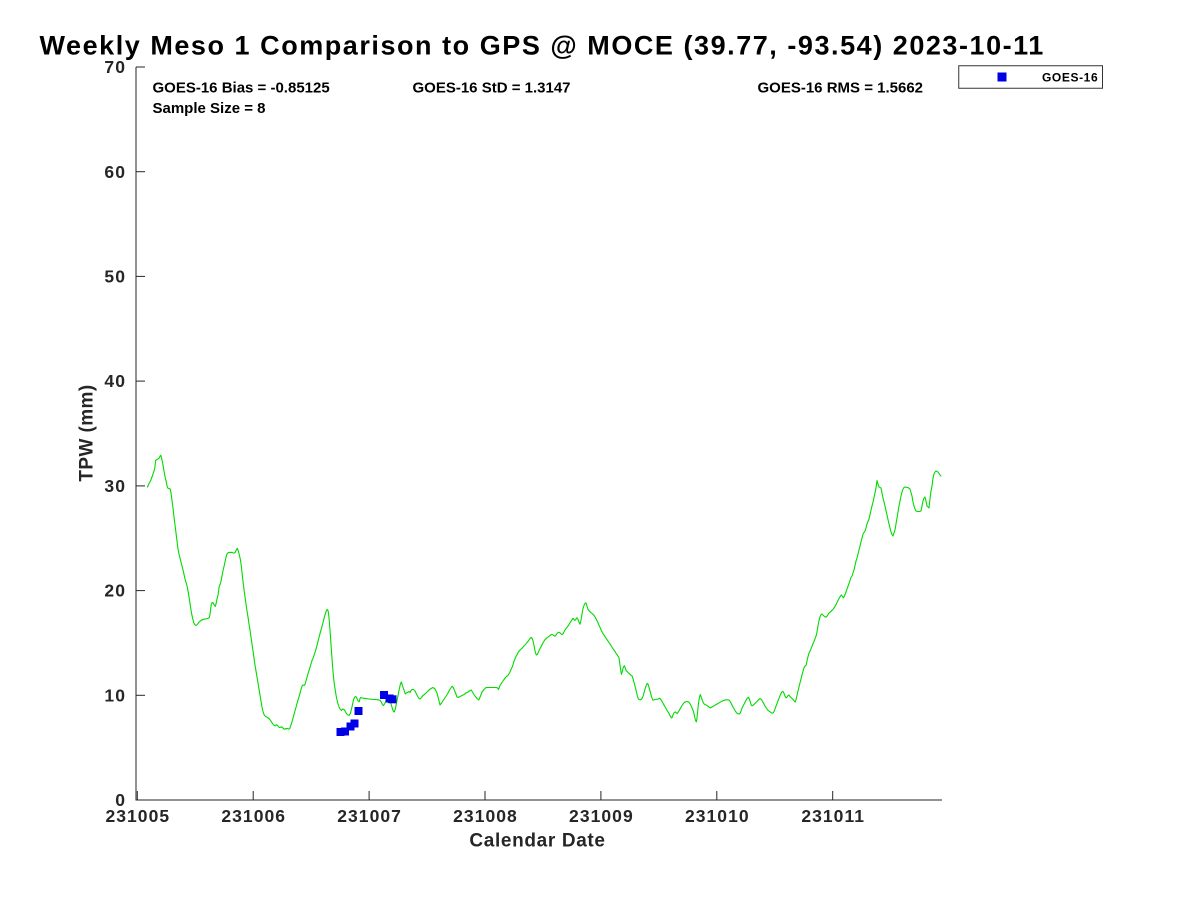 This screenshot has height=900, width=1200. Describe the element at coordinates (241, 88) in the screenshot. I see `svg-text: GOES-16 Bias = -0.85125` at that location.